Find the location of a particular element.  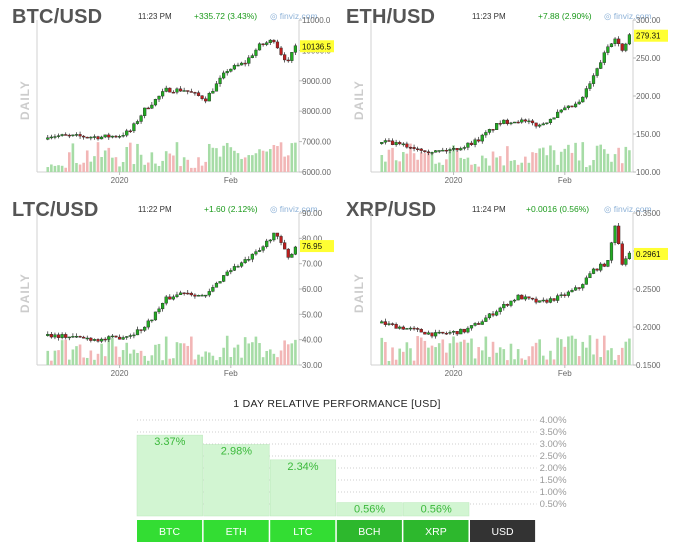

last-price-label: 76.95 is located at coordinates (312, 246).